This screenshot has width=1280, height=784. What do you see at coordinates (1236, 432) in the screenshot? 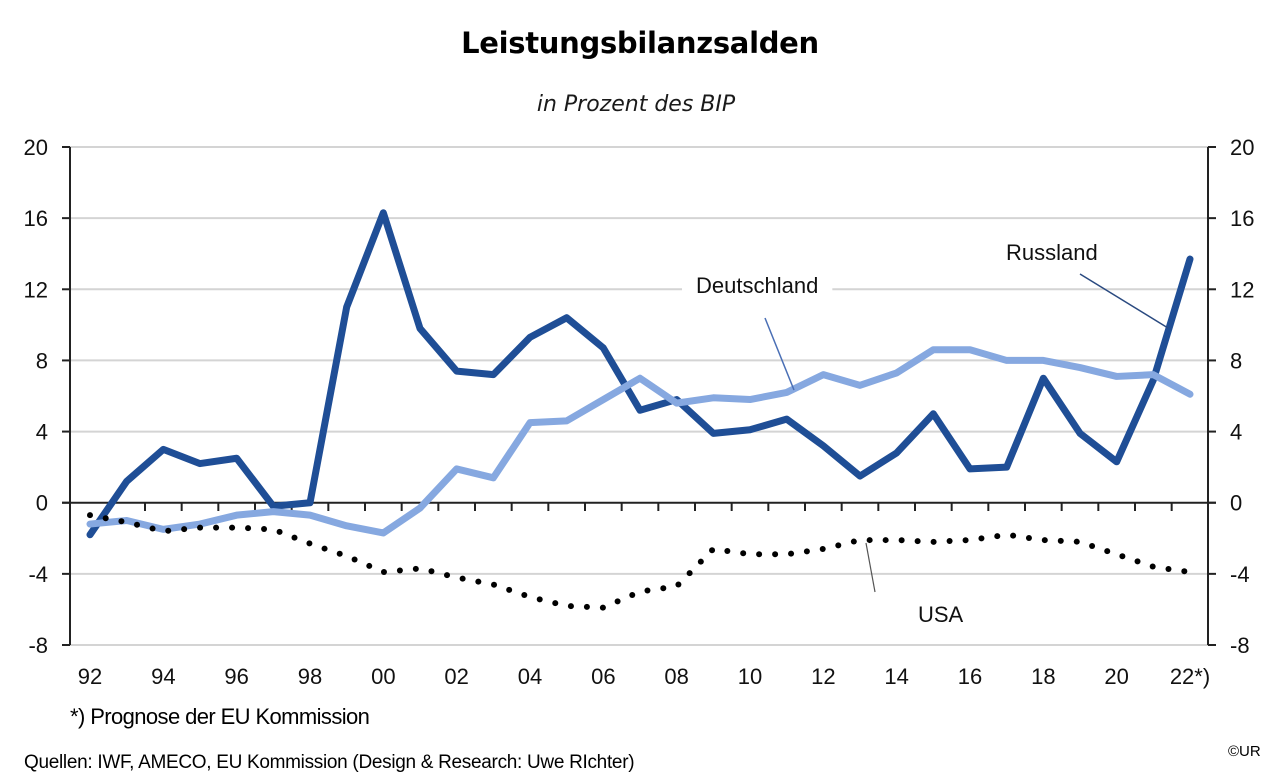
I see `y-tick-label-right: 4` at bounding box center [1236, 432].